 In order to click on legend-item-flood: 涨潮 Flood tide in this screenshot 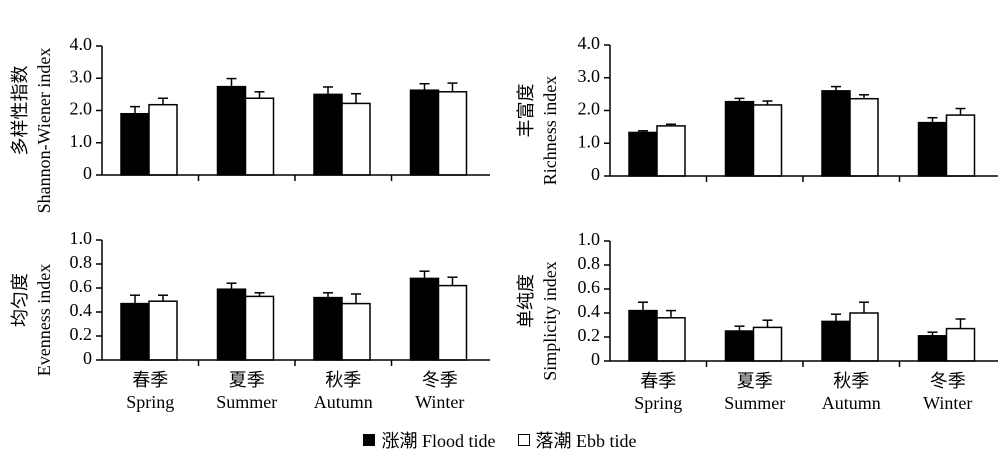, I will do `click(429, 440)`.